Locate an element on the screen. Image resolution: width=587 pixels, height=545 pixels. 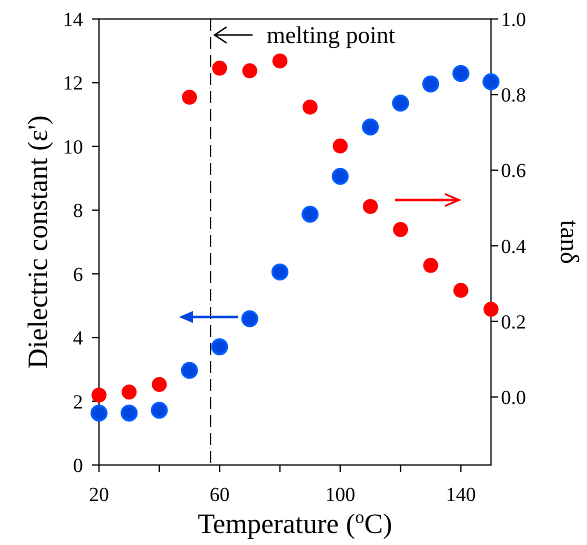
y2-tick-label: 0.2 is located at coordinates (513, 322).